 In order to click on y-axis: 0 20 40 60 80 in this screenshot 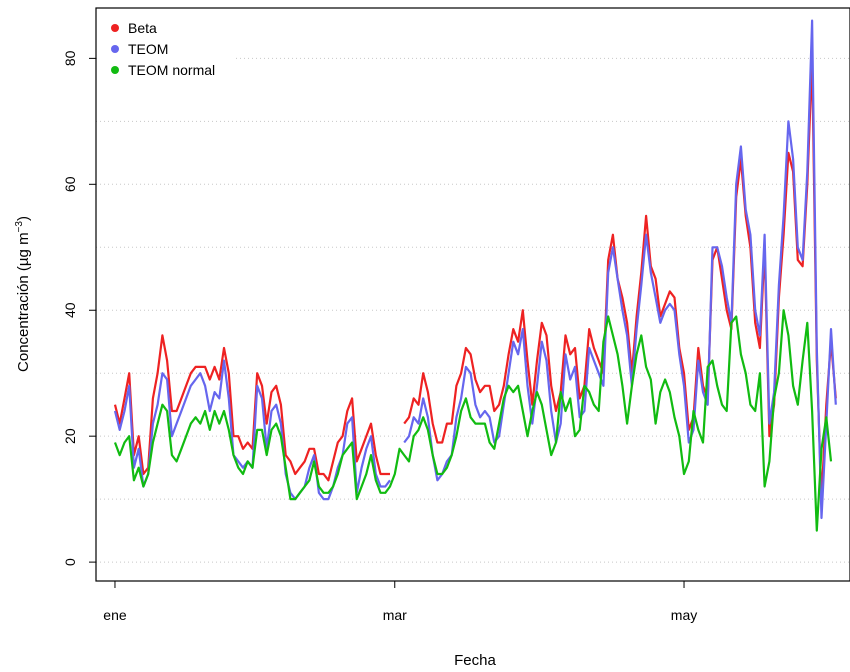, I will do `click(79, 308)`.